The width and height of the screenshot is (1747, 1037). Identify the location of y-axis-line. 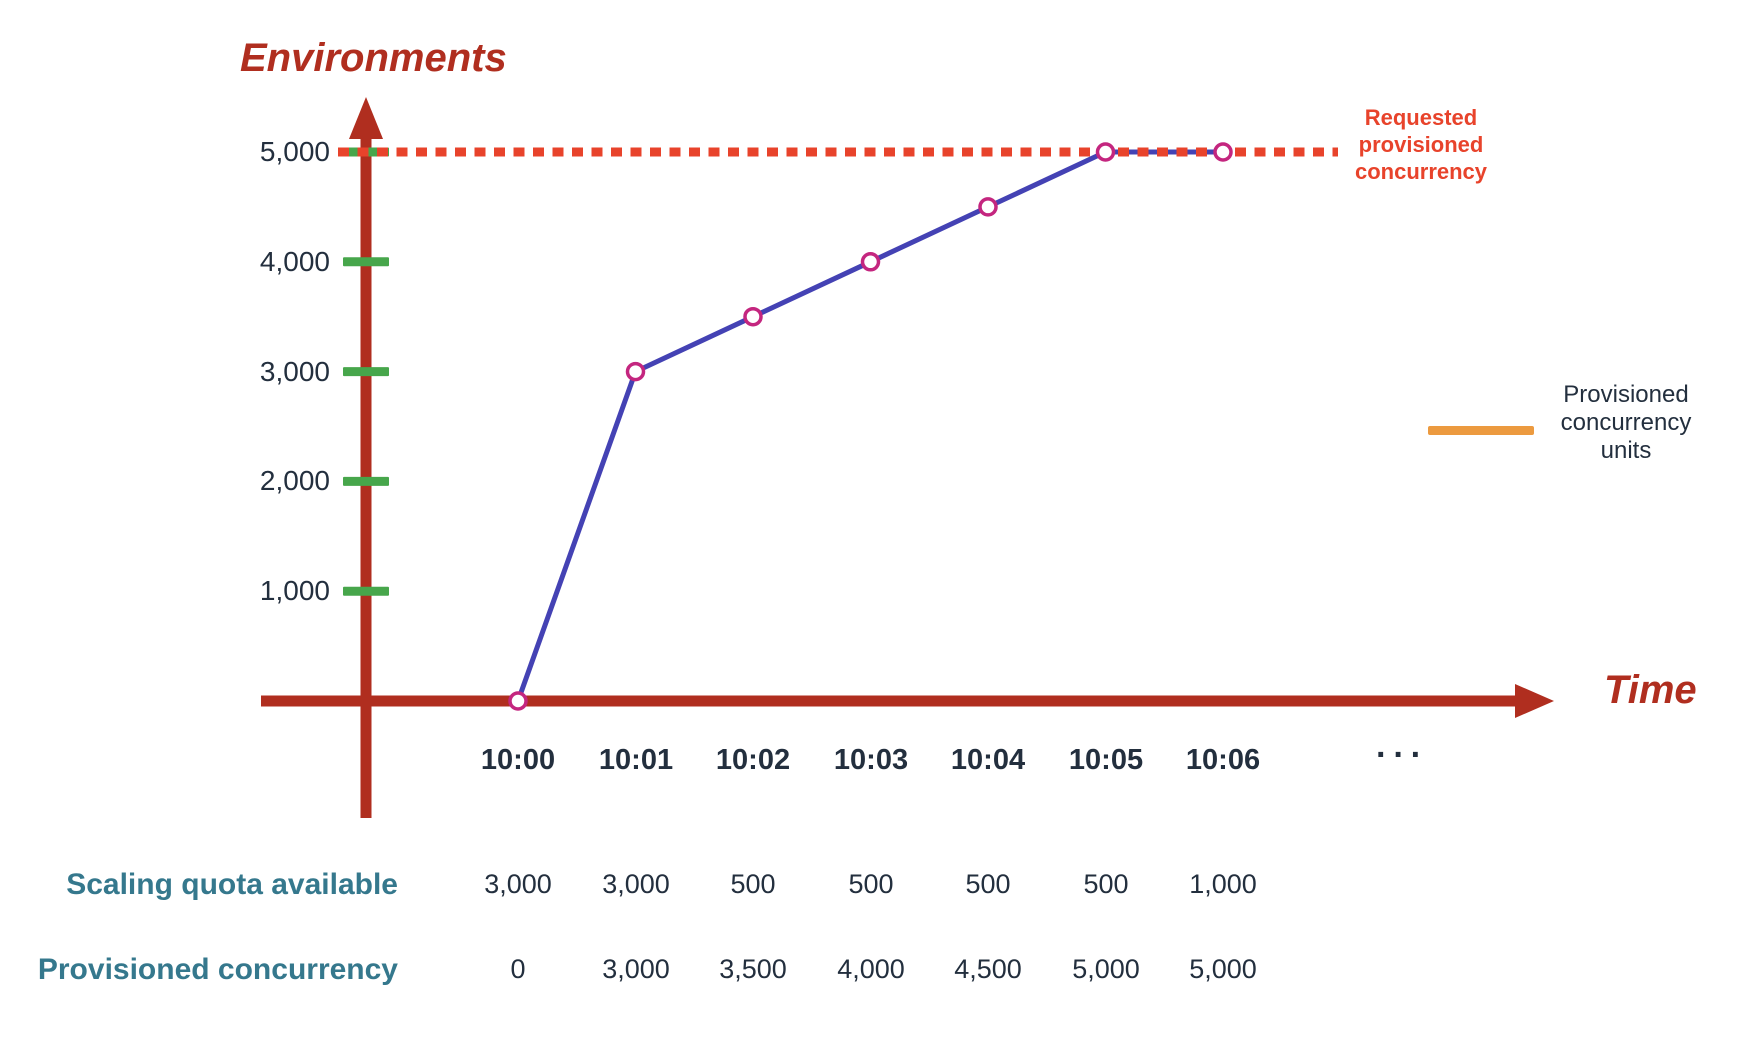
(366, 476).